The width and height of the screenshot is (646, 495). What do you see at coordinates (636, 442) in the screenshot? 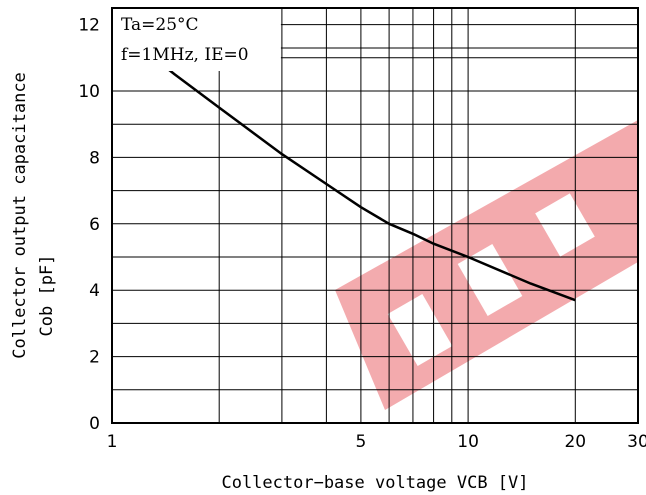
I see `x-tick-label: 30` at bounding box center [636, 442].